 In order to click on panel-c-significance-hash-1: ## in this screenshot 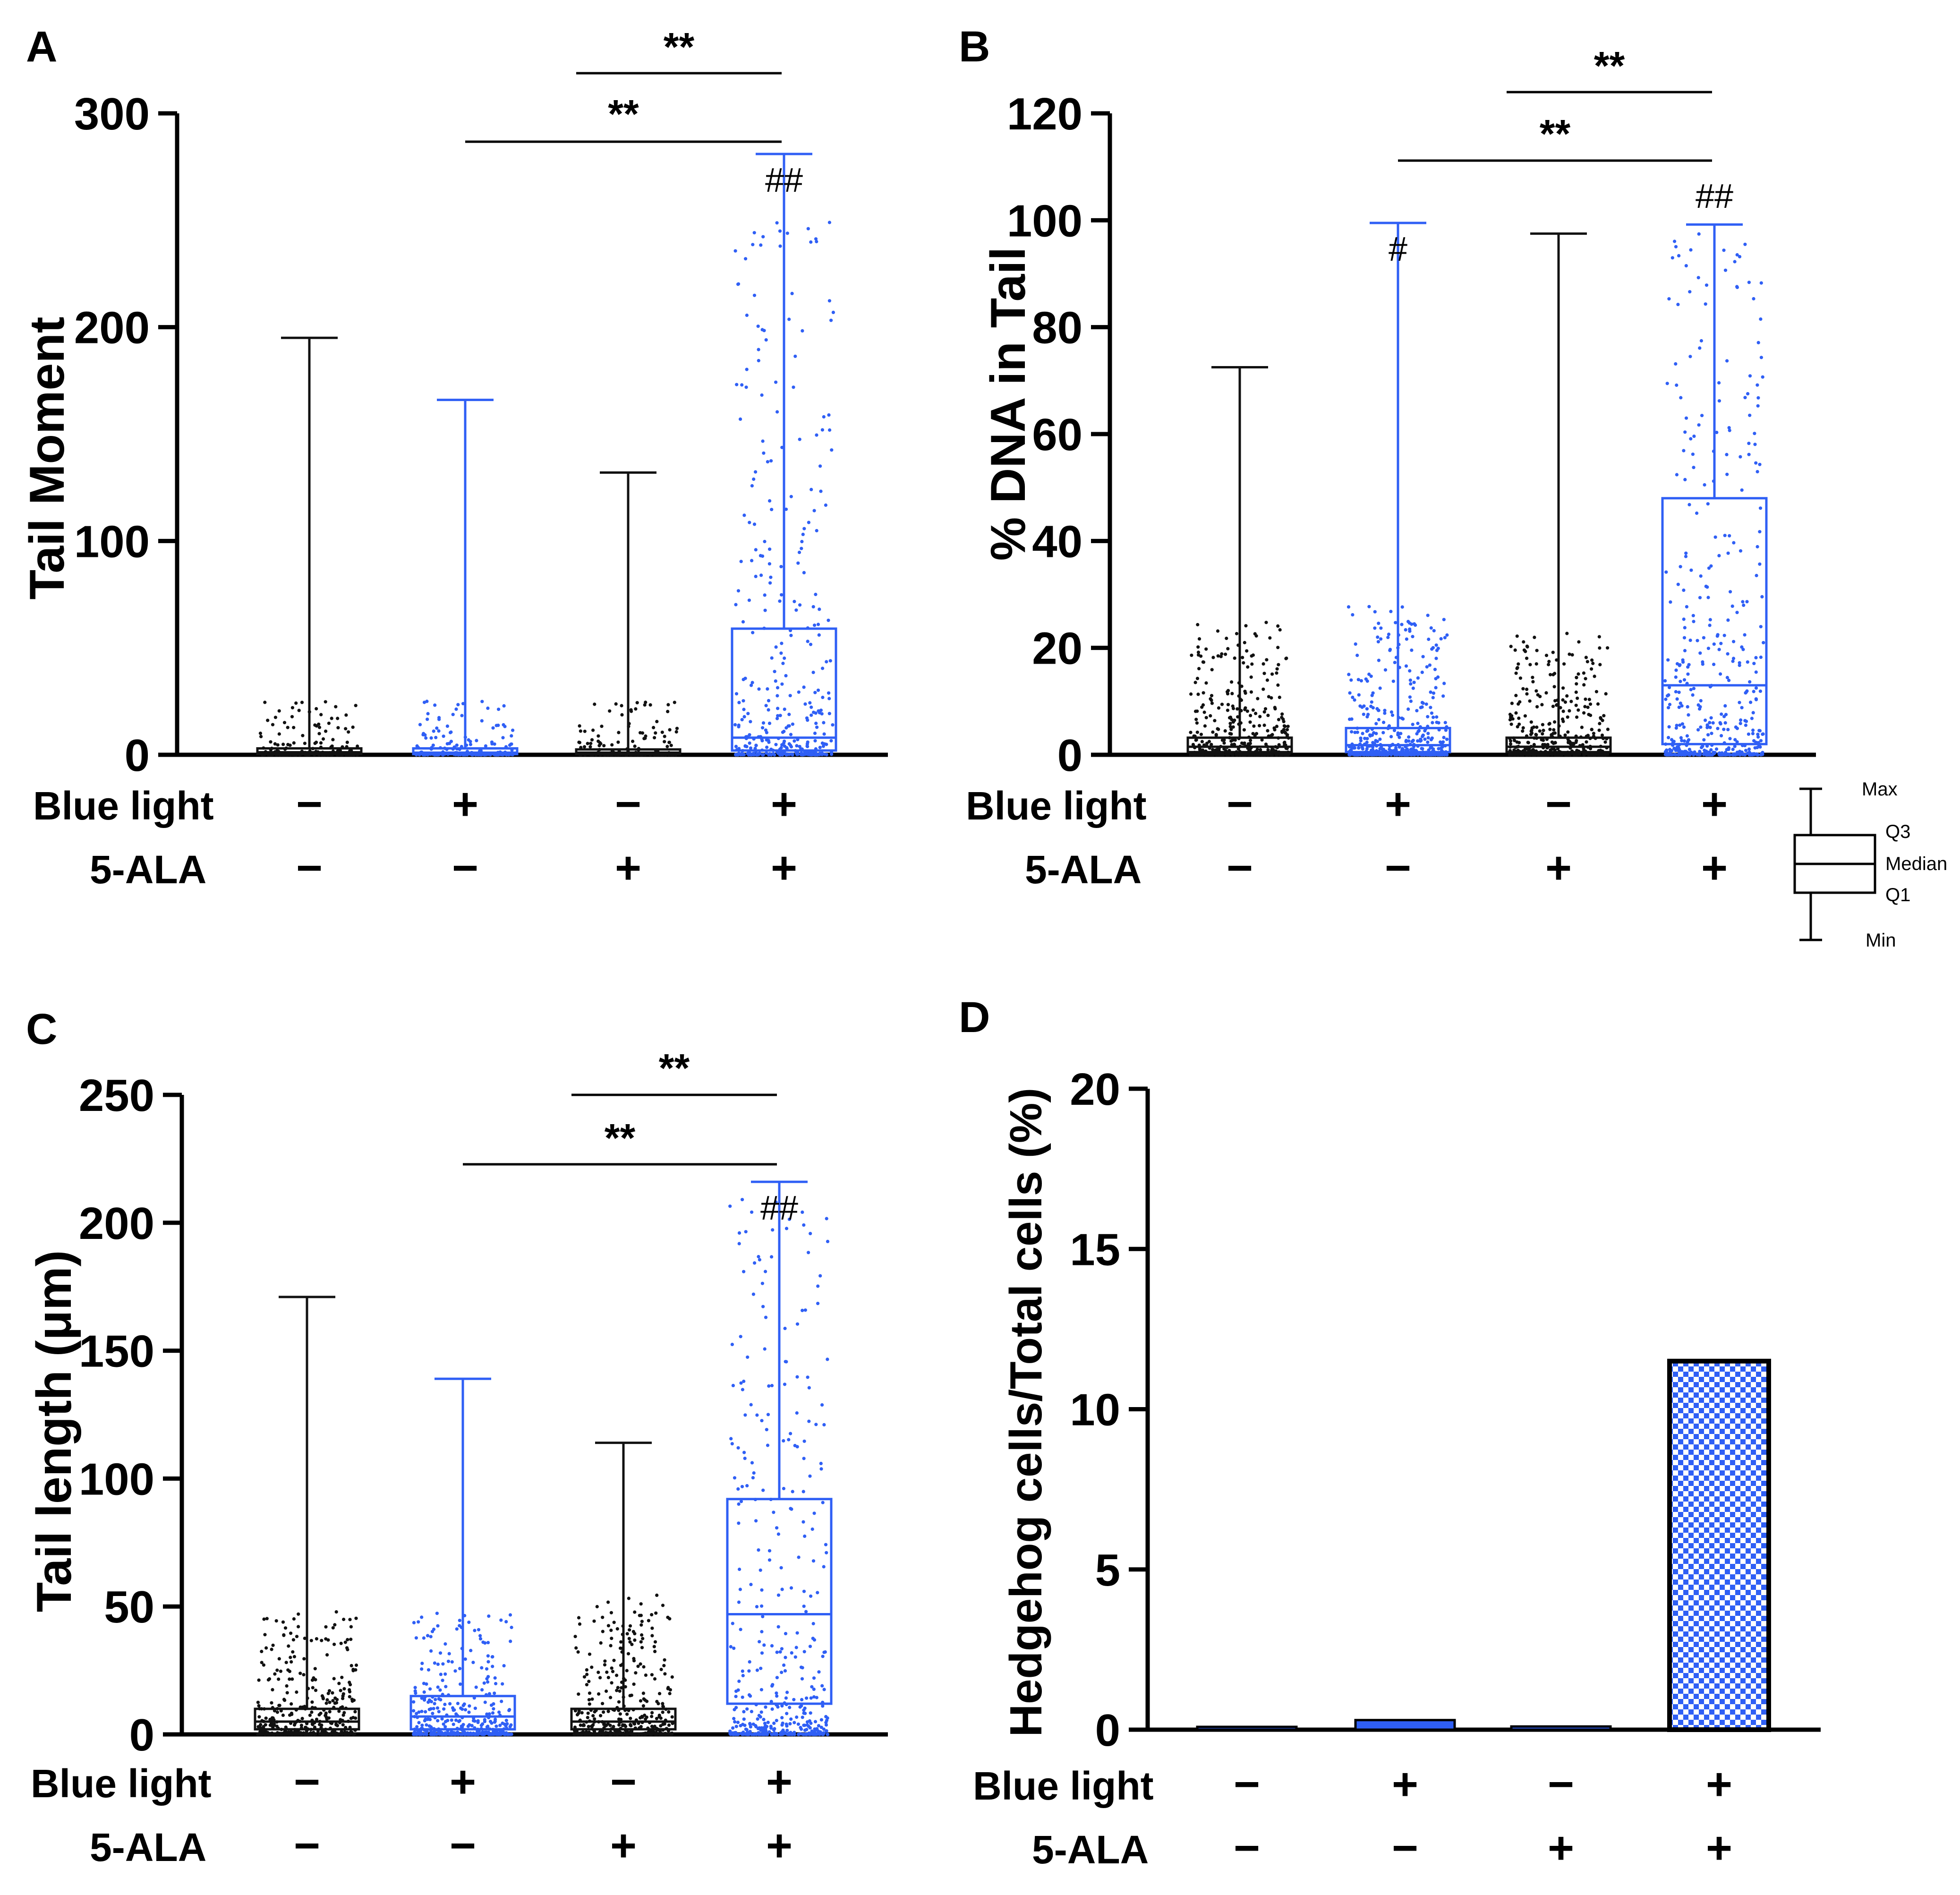, I will do `click(779, 1208)`.